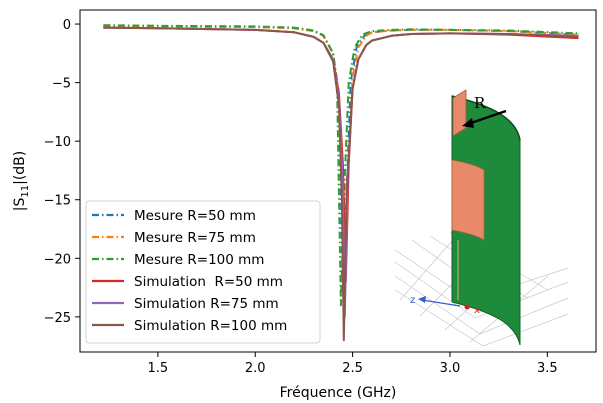 This screenshot has height=403, width=603. Describe the element at coordinates (468, 123) in the screenshot. I see `radius-arrowhead` at that location.